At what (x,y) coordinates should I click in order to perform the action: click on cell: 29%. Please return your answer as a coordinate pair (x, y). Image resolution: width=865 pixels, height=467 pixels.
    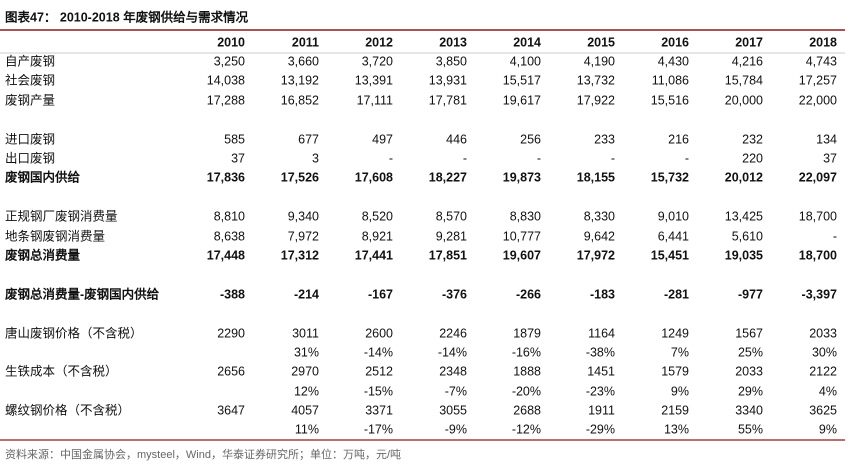
    Looking at the image, I should click on (750, 391).